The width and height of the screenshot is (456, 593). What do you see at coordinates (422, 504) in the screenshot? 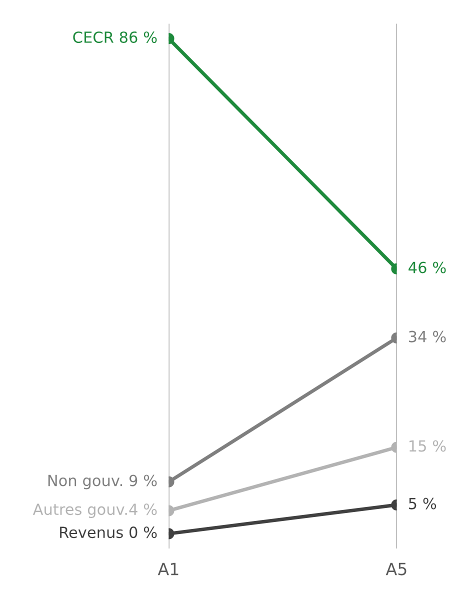
I see `data-label: 5 %` at bounding box center [422, 504].